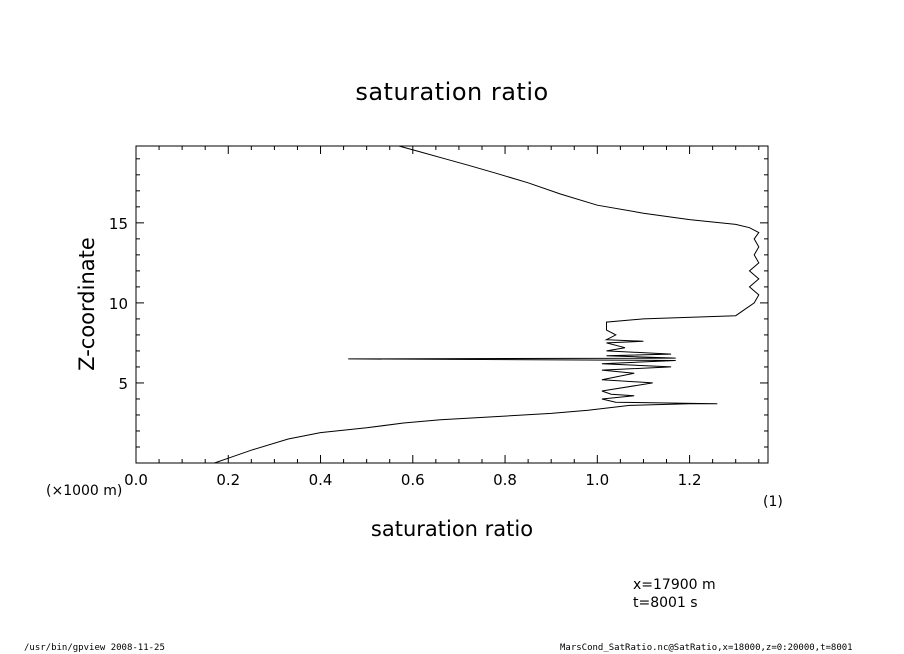  What do you see at coordinates (123, 384) in the screenshot?
I see `y-tick-label: 5` at bounding box center [123, 384].